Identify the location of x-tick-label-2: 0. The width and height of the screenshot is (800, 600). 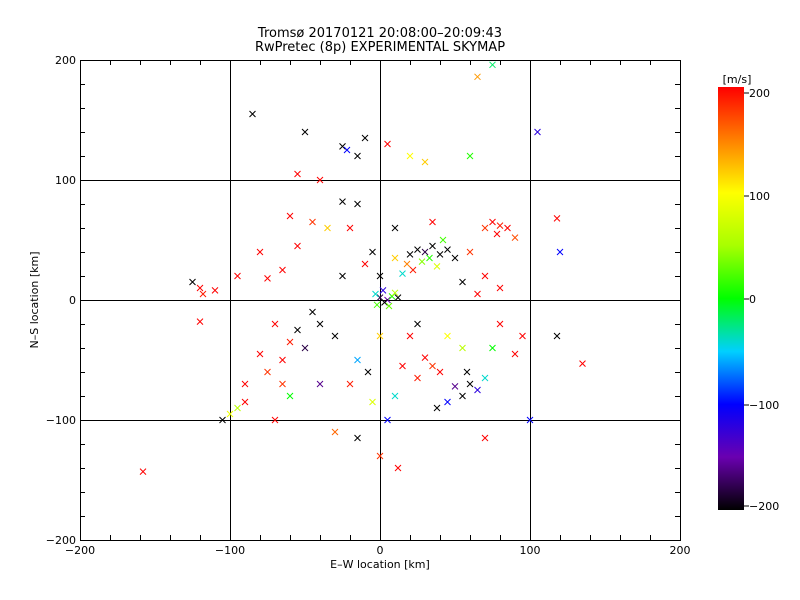
(380, 550).